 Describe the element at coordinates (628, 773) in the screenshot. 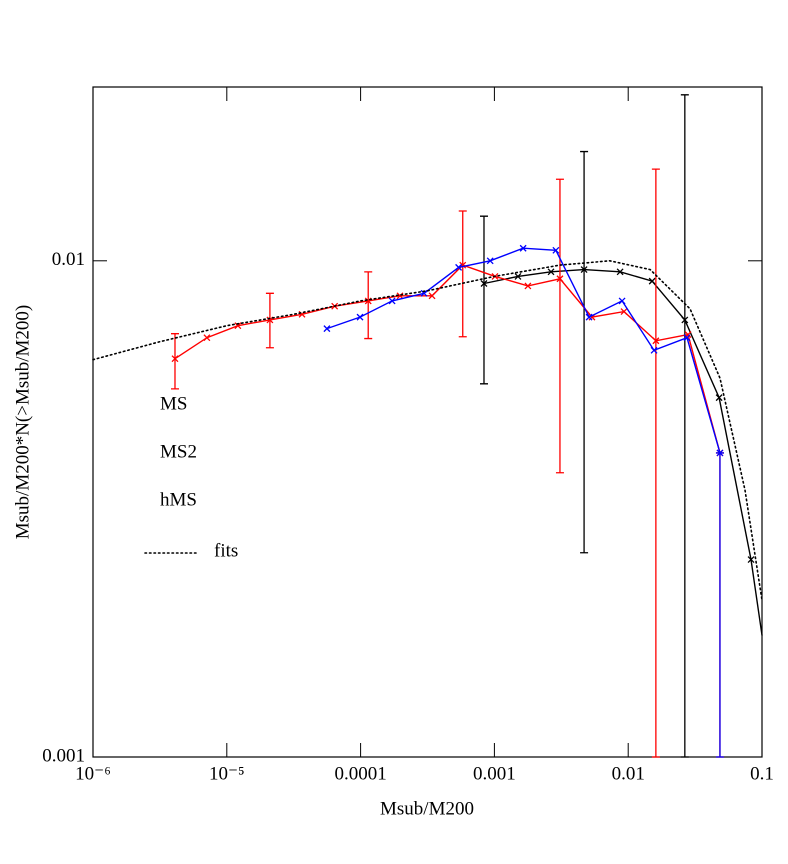

I see `x-tick-label: 0.01` at that location.